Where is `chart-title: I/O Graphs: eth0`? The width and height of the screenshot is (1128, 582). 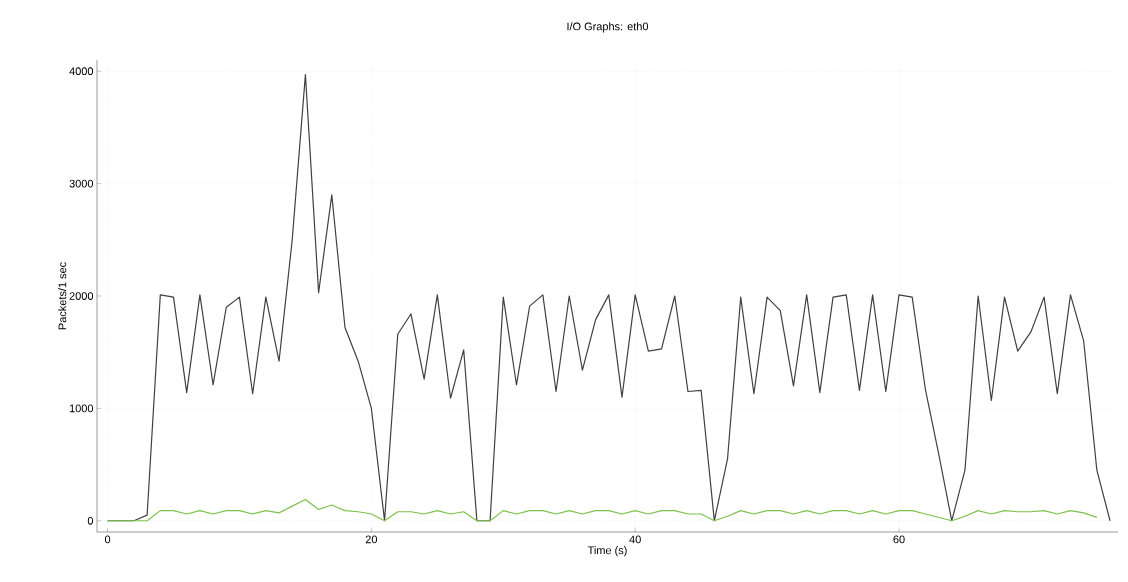 chart-title: I/O Graphs: eth0 is located at coordinates (608, 27).